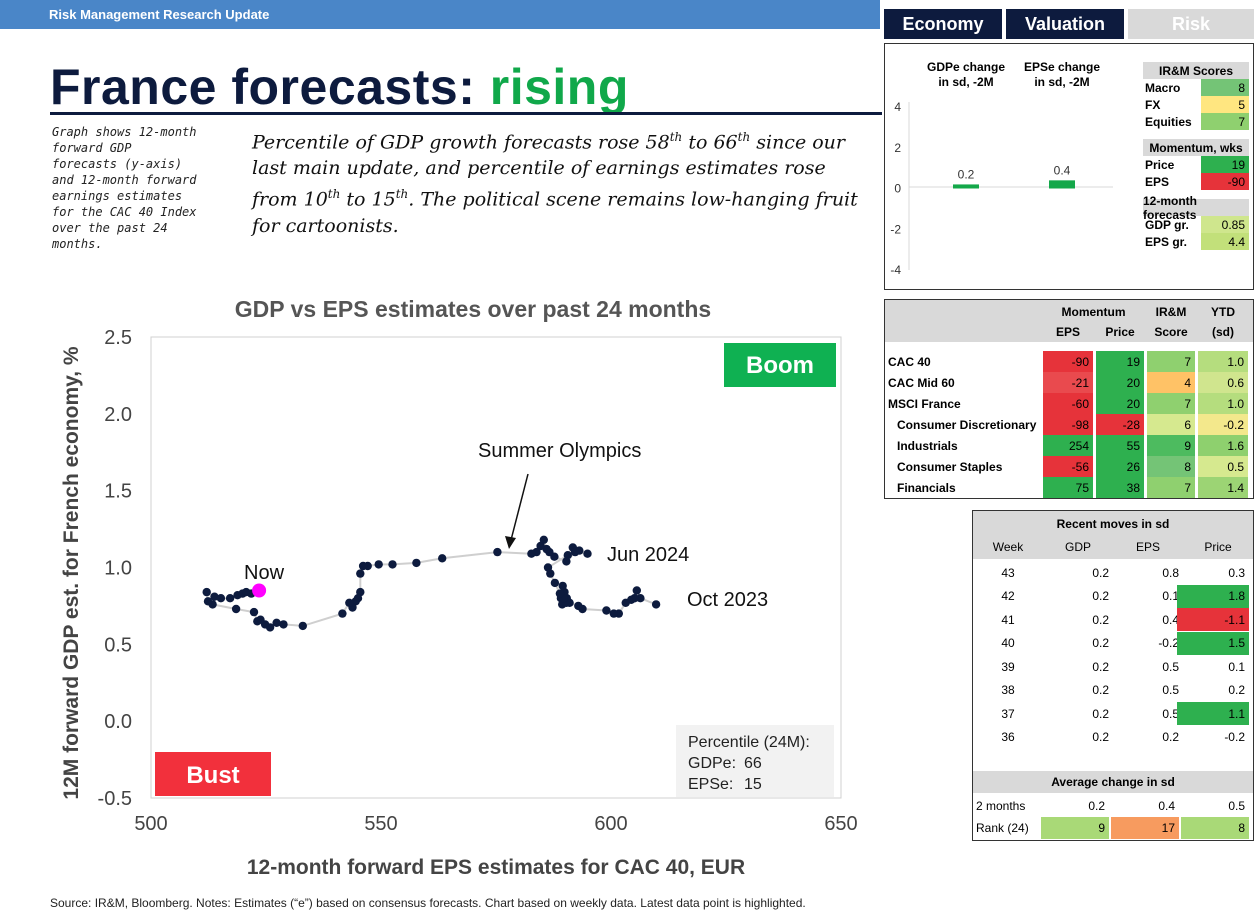  What do you see at coordinates (1223, 424) in the screenshot?
I see `ytd-sd-value: -0.2` at bounding box center [1223, 424].